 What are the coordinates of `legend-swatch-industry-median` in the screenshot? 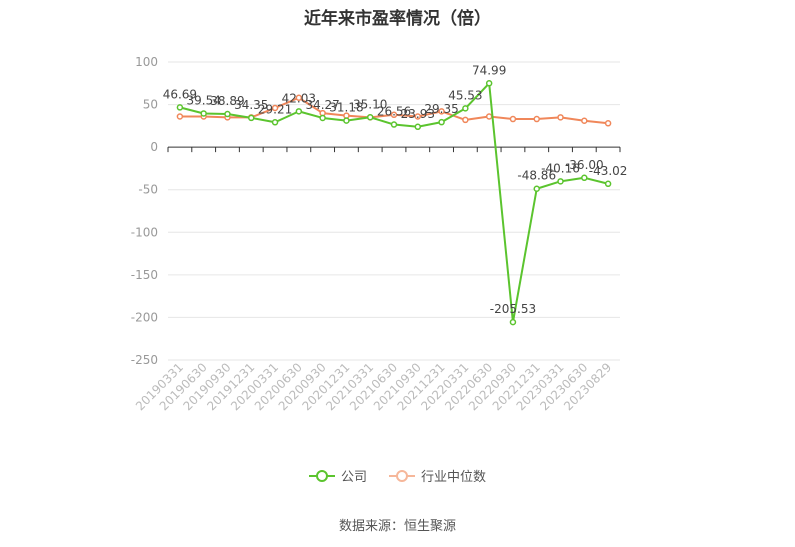 It's located at (402, 476).